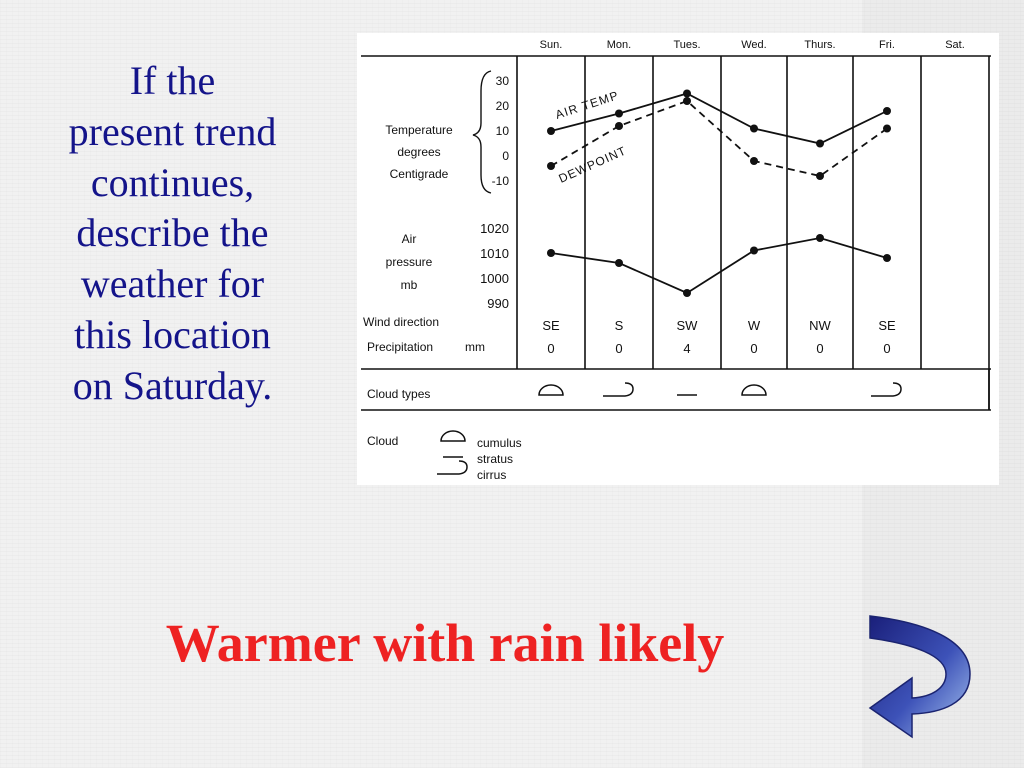 The image size is (1024, 768). What do you see at coordinates (419, 174) in the screenshot?
I see `temperature-axis-label: Centigrade` at bounding box center [419, 174].